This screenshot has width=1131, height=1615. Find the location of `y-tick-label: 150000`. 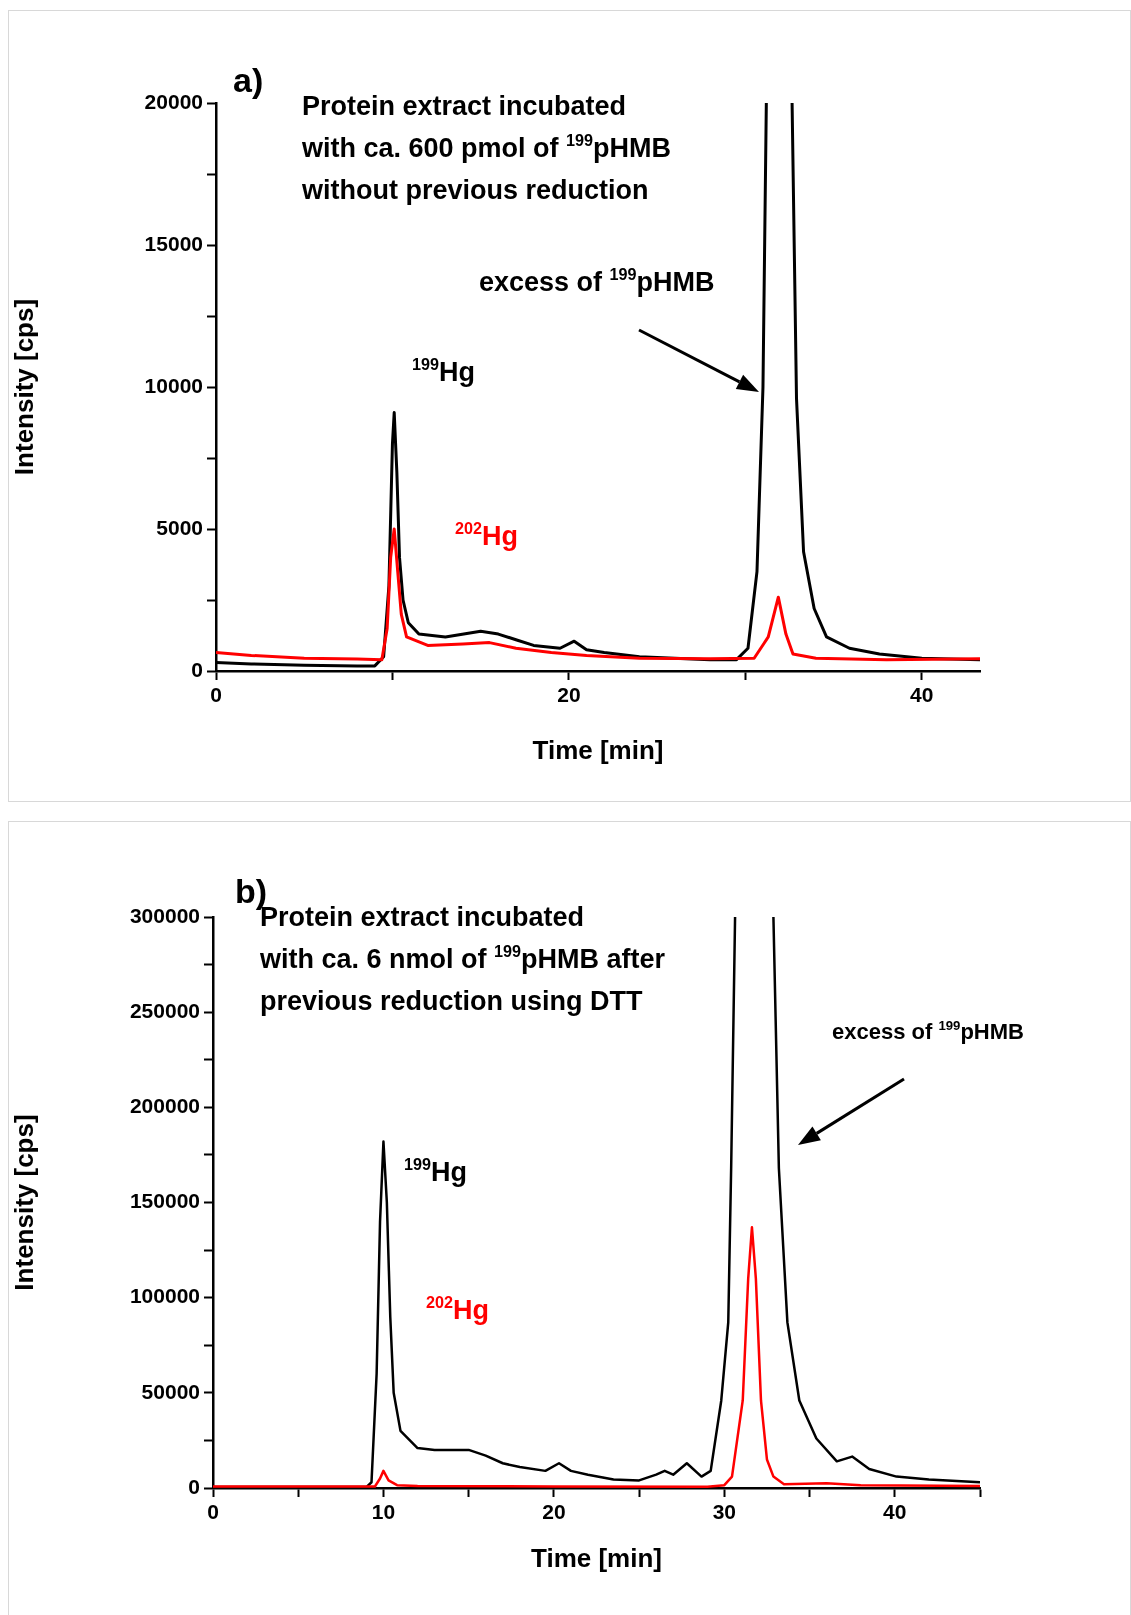

y-tick-label: 150000 is located at coordinates (164, 1201).